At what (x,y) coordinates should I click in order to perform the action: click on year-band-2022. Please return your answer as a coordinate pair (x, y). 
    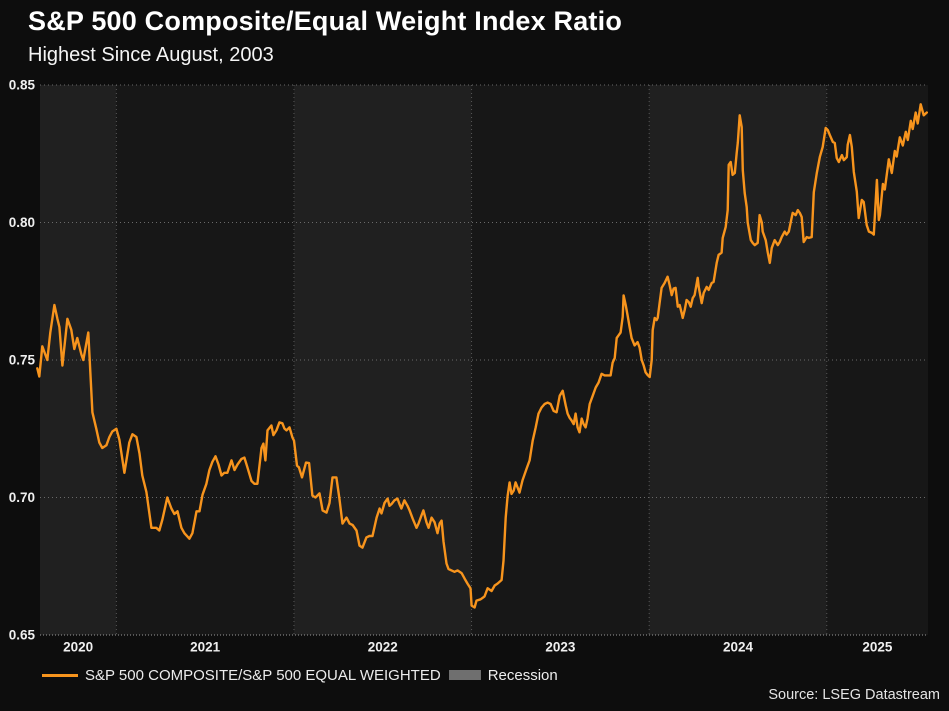
    Looking at the image, I should click on (382, 360).